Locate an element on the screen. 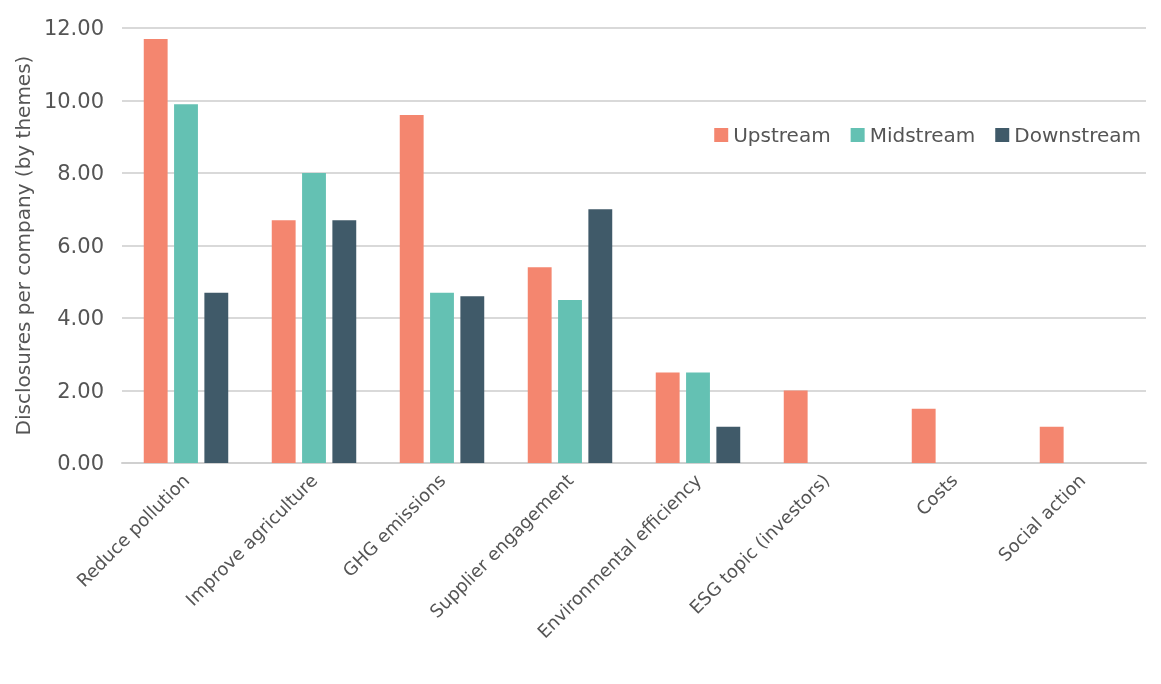 This screenshot has width=1161, height=684. legend-label: Downstream is located at coordinates (1078, 135).